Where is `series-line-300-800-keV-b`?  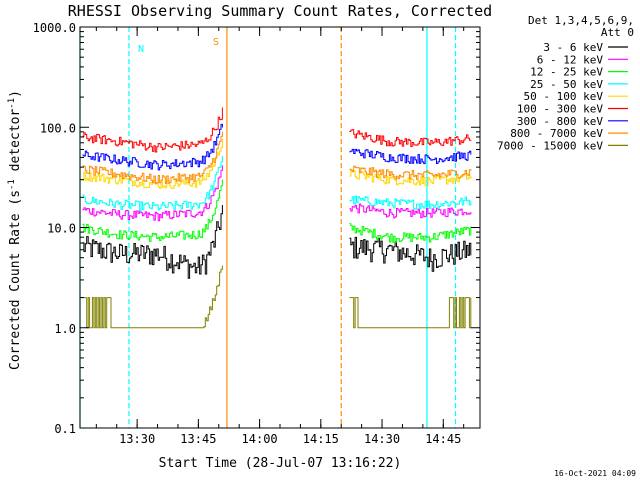 series-line-300-800-keV-b is located at coordinates (410, 156).